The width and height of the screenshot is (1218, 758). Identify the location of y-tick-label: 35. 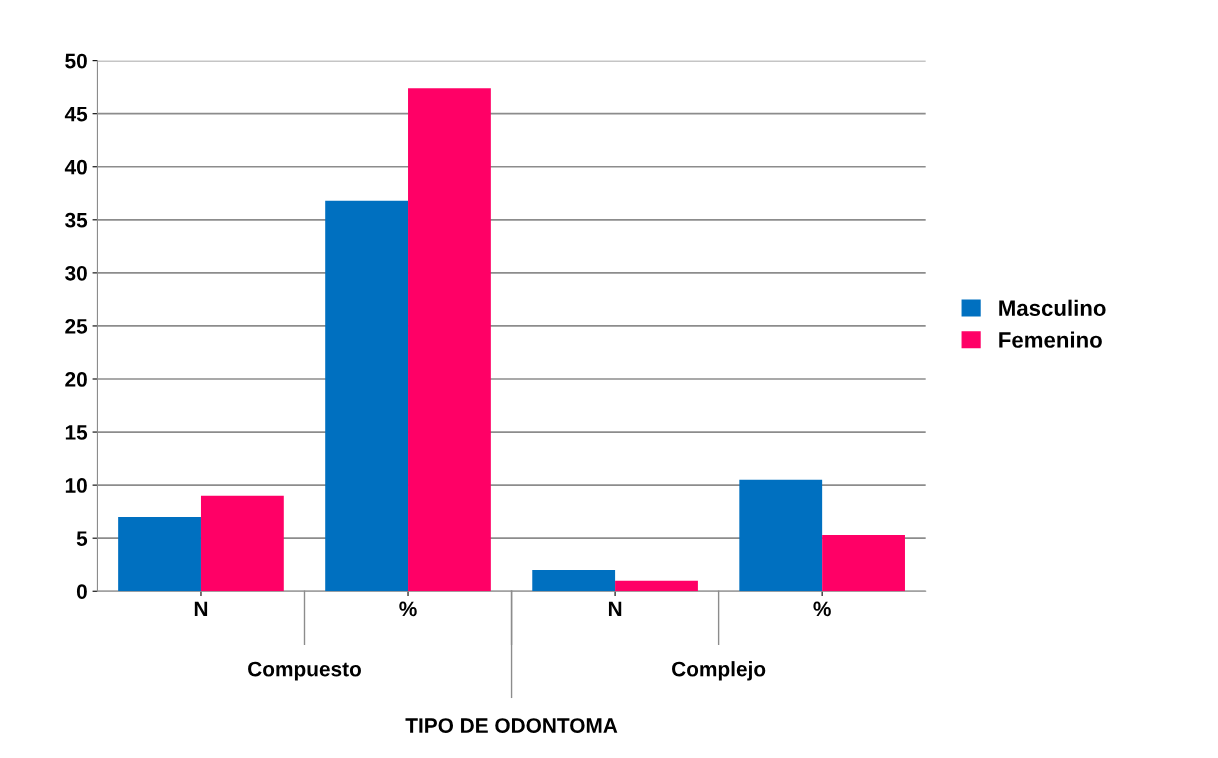
(76, 220).